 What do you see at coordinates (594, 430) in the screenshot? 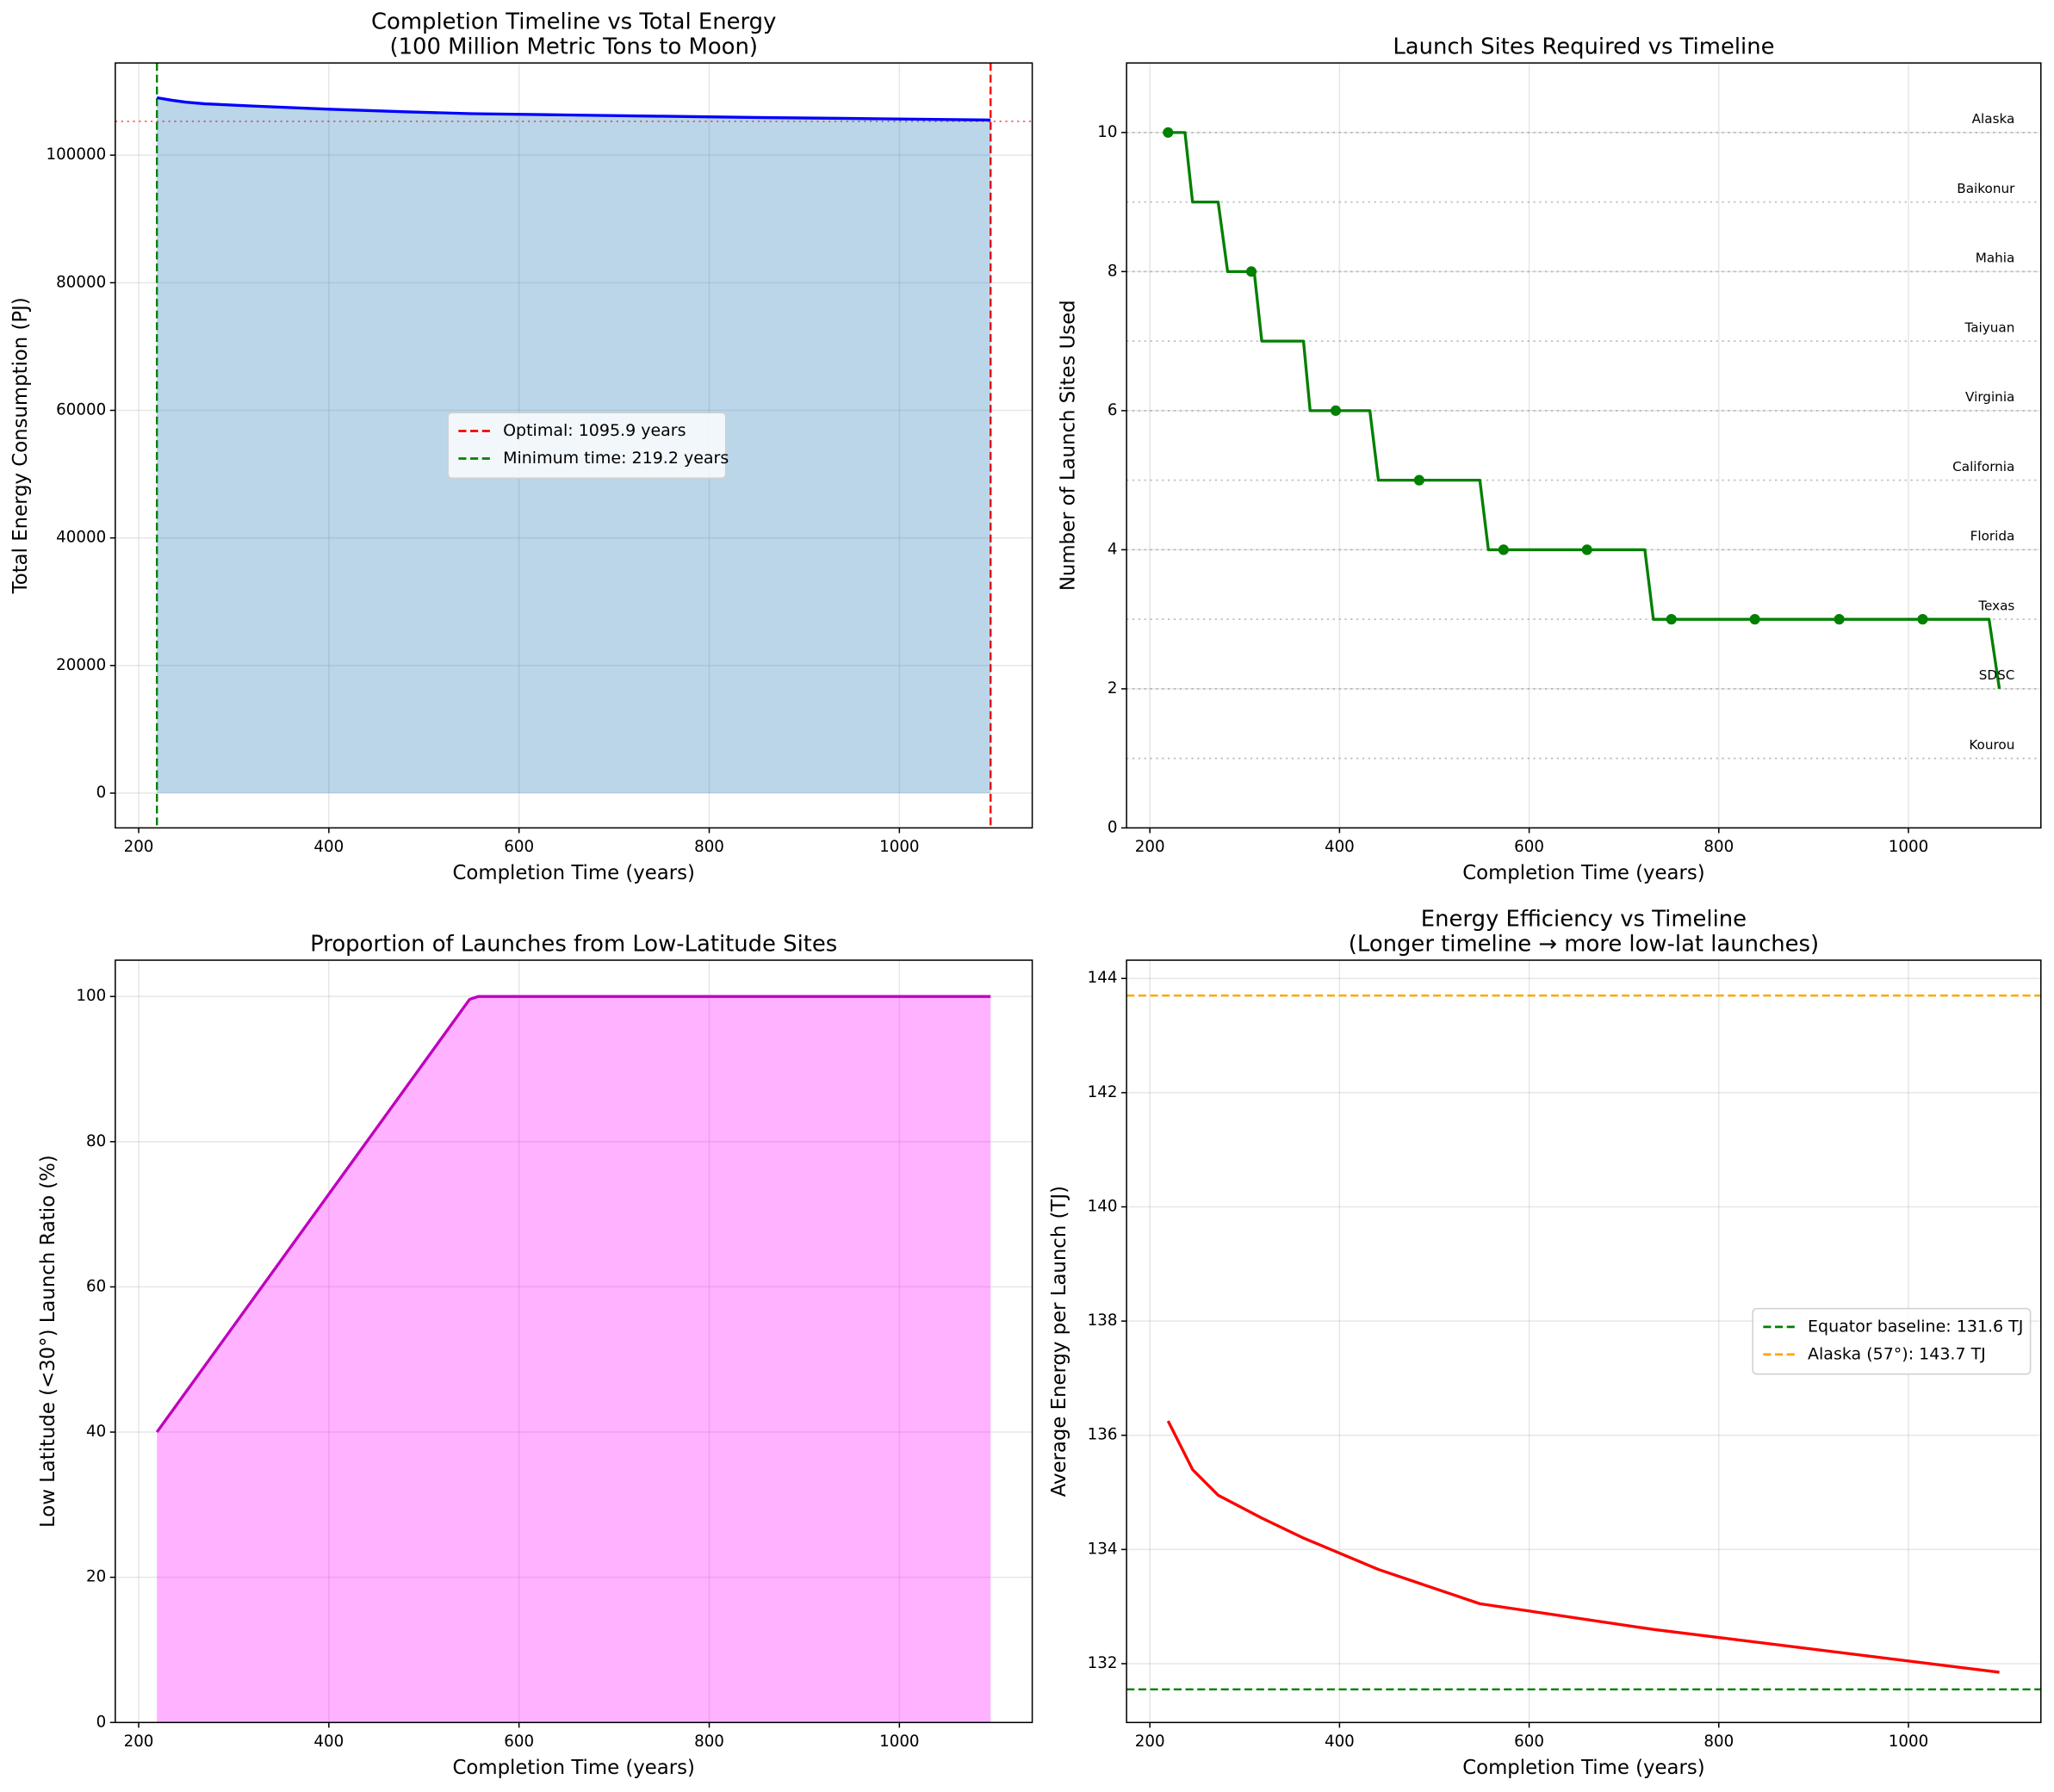
I see `legend-label: Optimal: 1095.9 years` at bounding box center [594, 430].